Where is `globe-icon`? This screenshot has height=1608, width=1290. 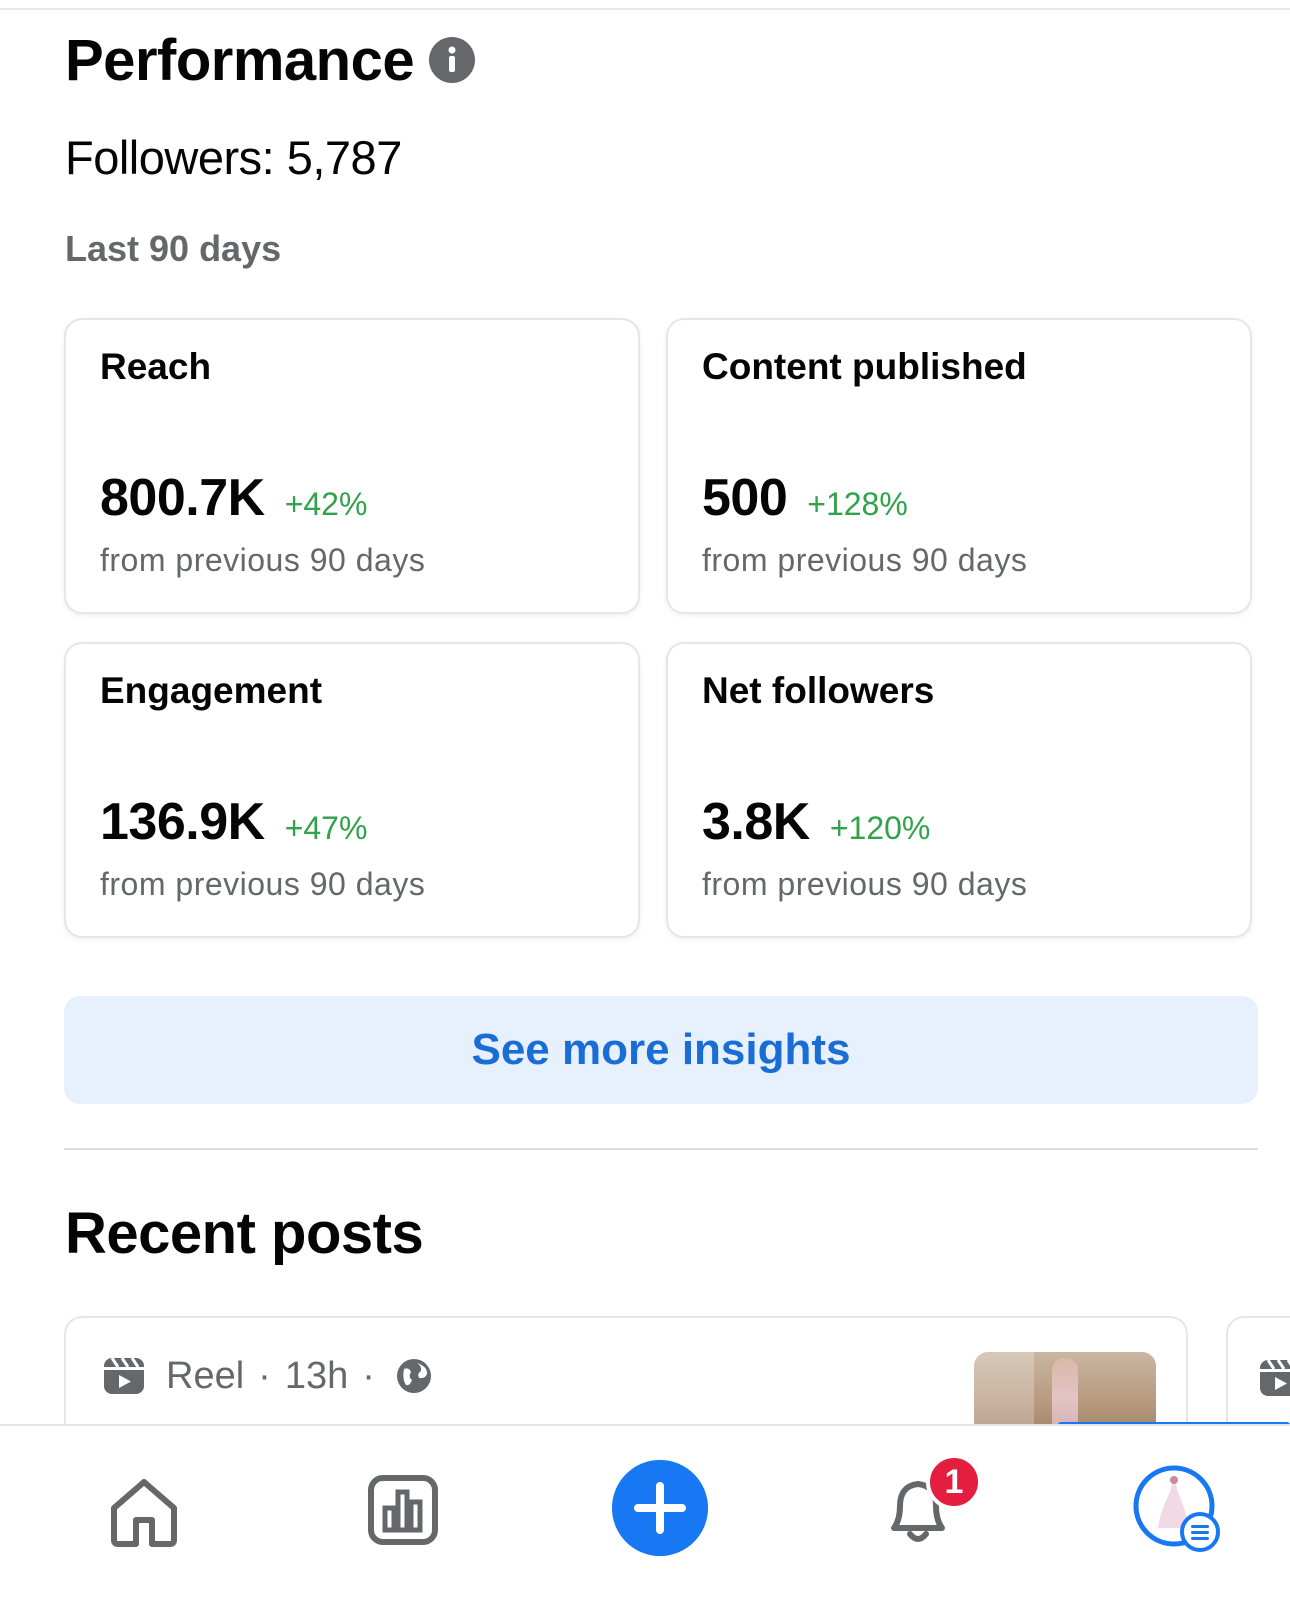
globe-icon is located at coordinates (413, 1376).